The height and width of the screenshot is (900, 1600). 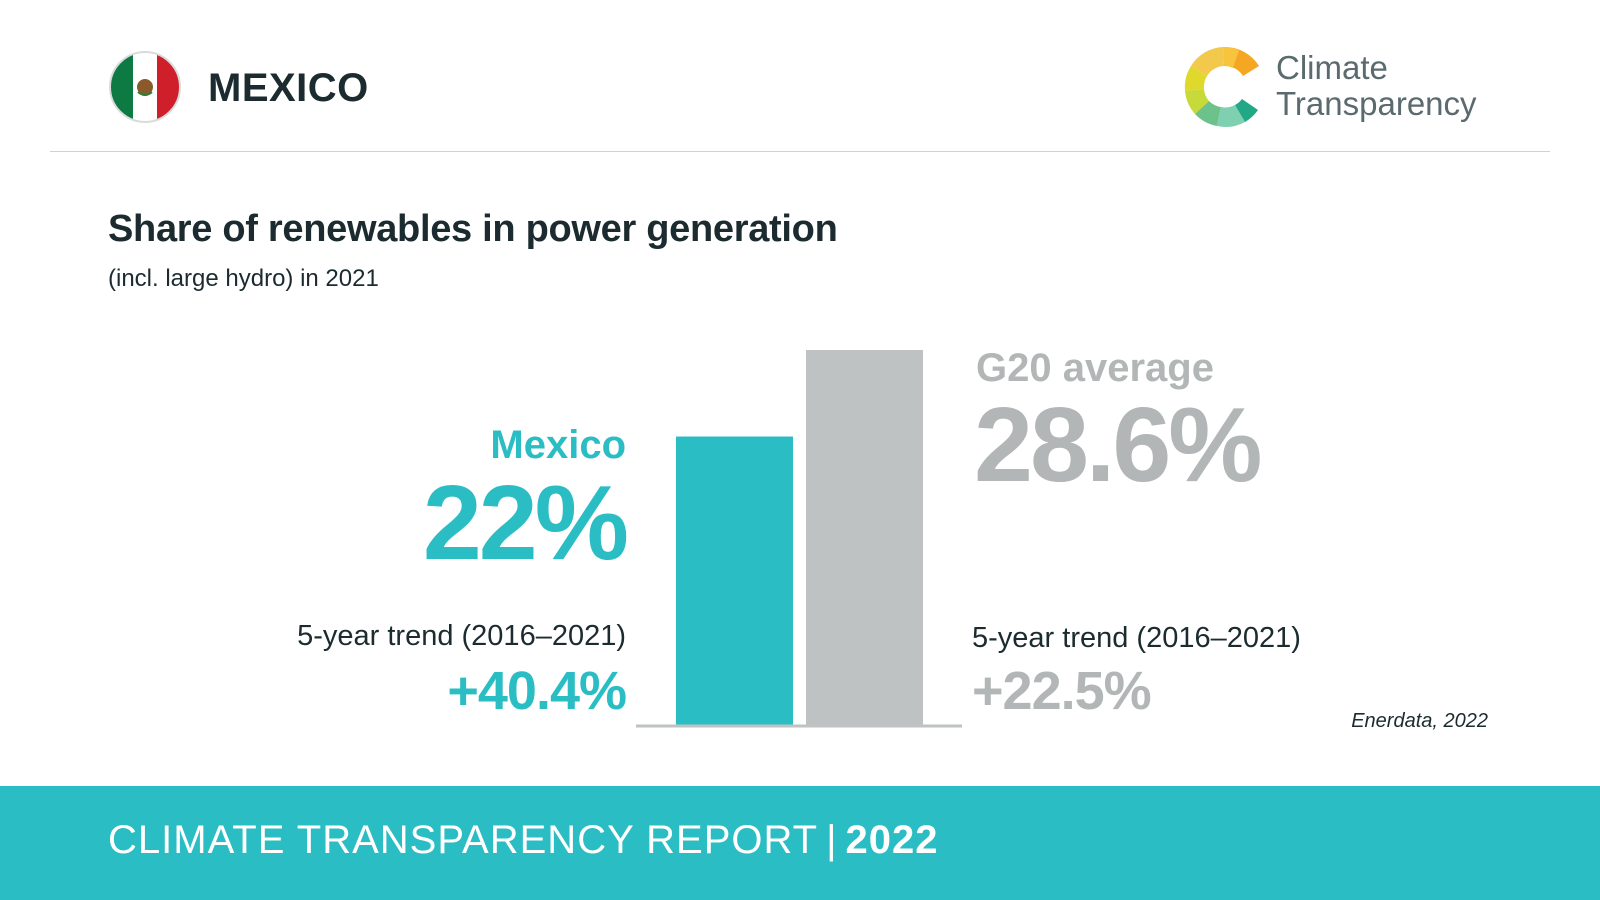 I want to click on footer-text: CLIMATE TRANSPARENCY REPORT | 2022, so click(x=523, y=840).